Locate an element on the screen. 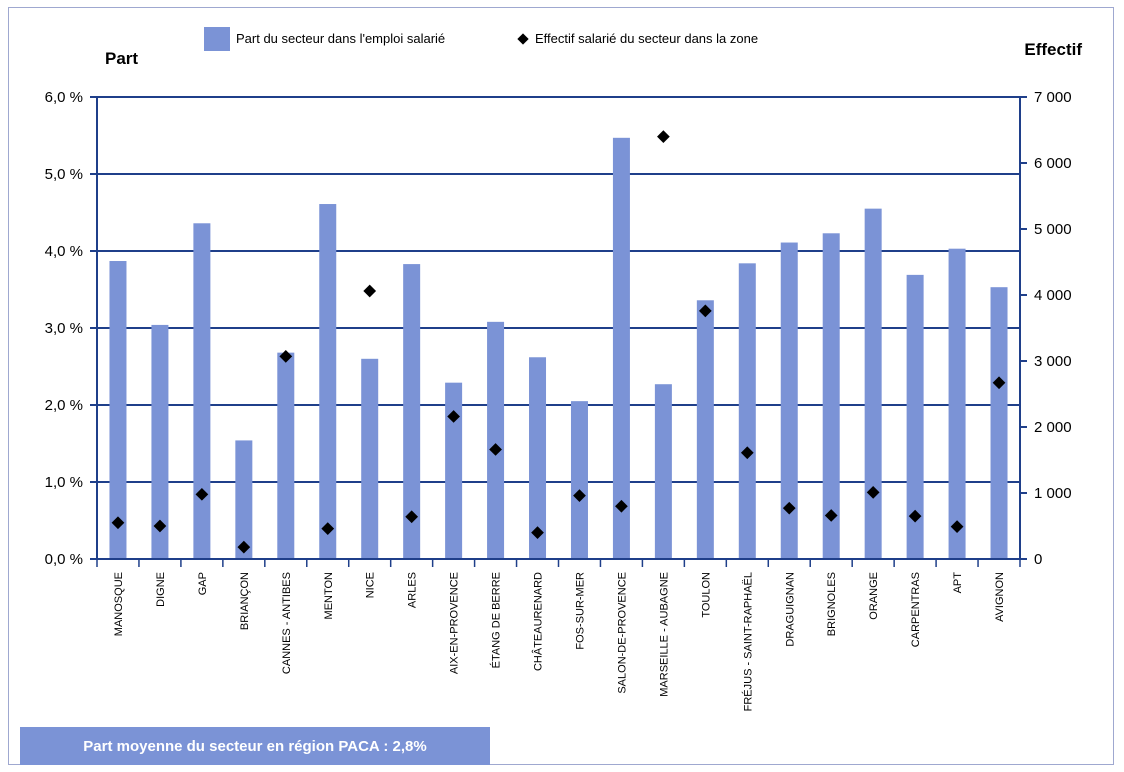  legend-bar-swatch is located at coordinates (217, 39).